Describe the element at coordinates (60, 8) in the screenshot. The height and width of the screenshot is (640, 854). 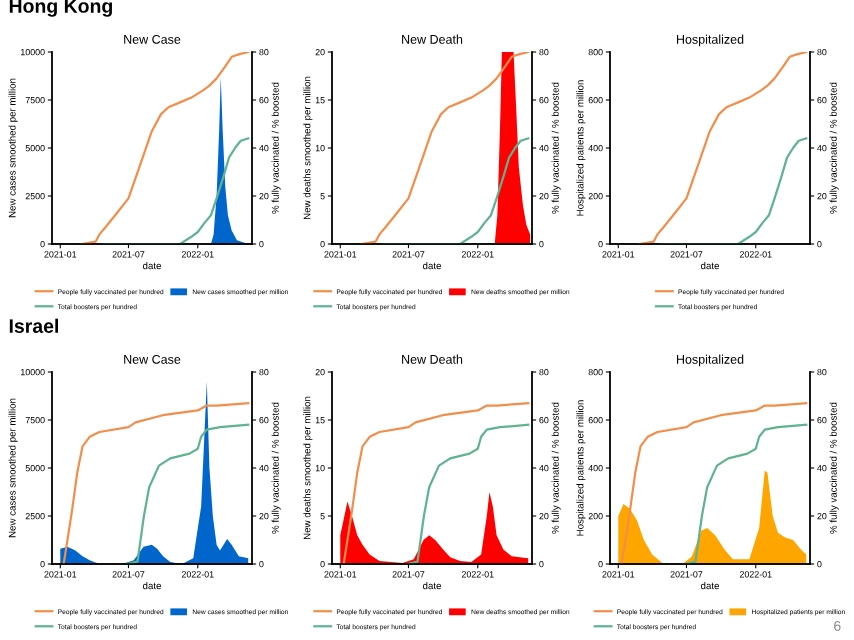
I see `text: Hong Kong` at that location.